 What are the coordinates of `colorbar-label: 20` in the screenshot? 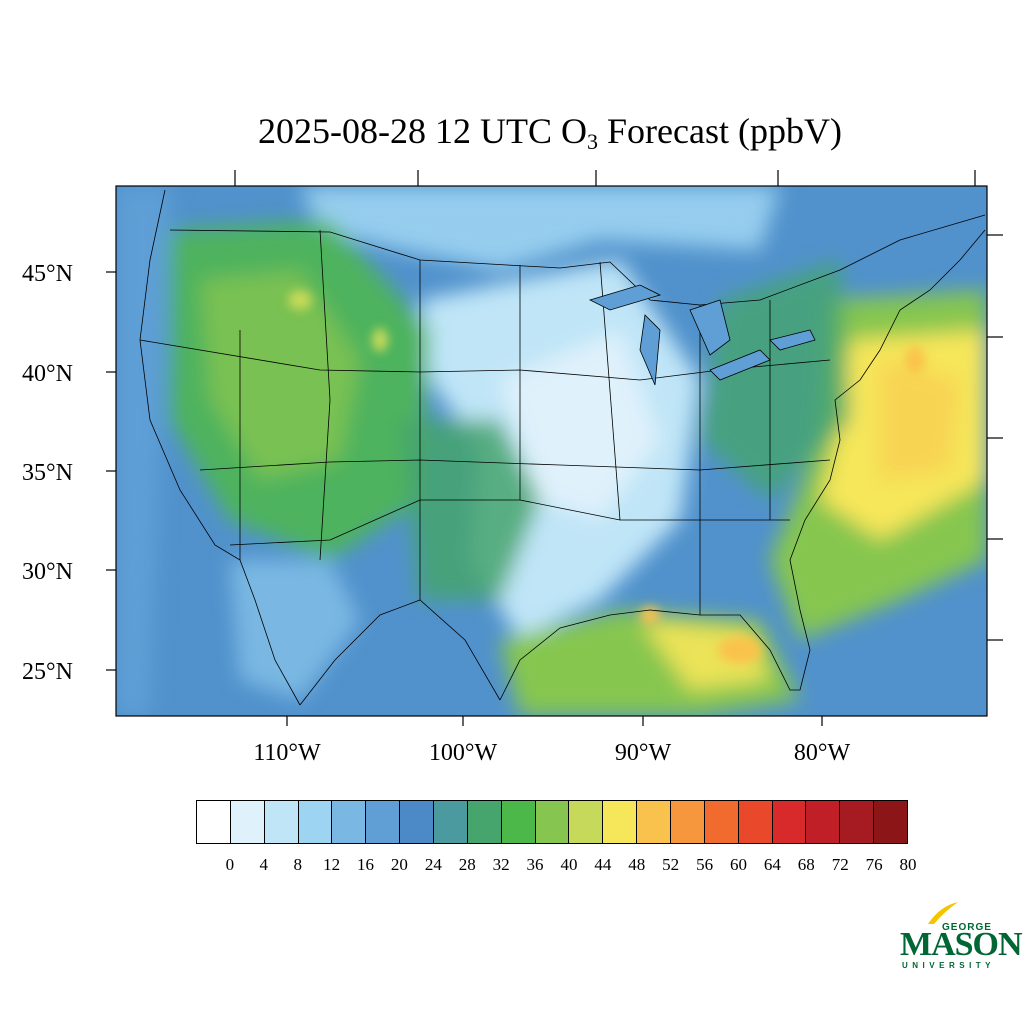 It's located at (399, 864).